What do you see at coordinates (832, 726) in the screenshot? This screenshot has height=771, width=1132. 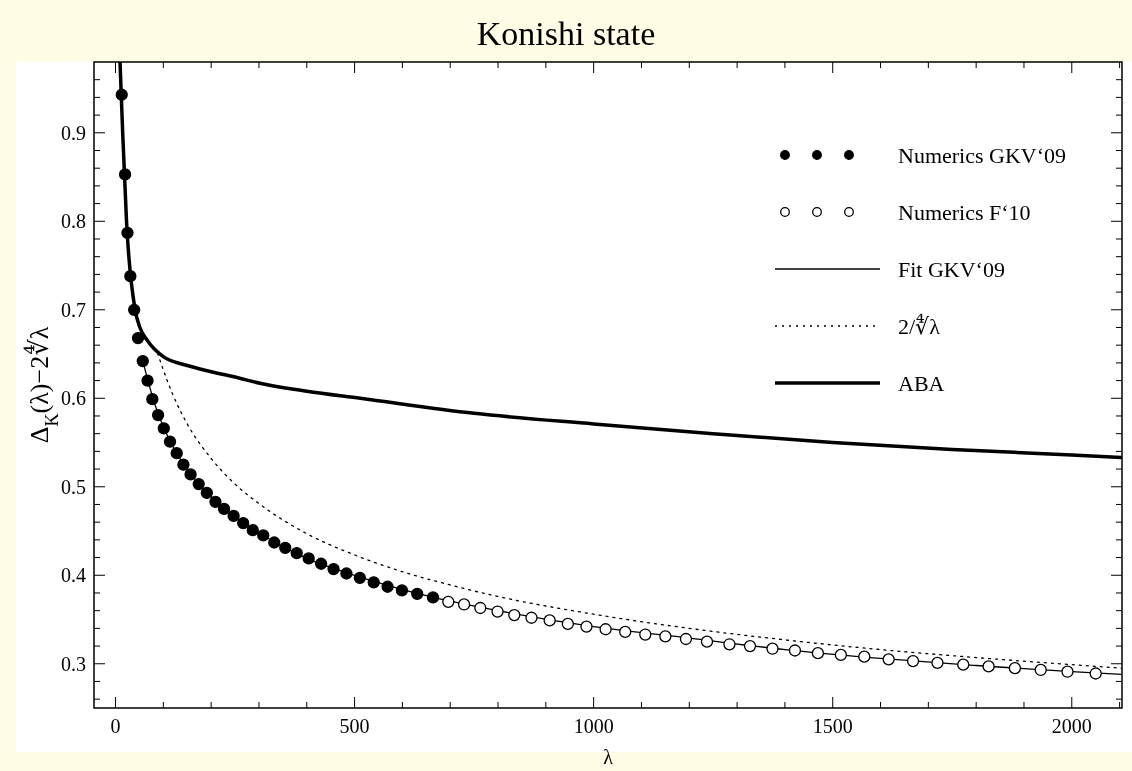 I see `x-tick-label: 1500` at bounding box center [832, 726].